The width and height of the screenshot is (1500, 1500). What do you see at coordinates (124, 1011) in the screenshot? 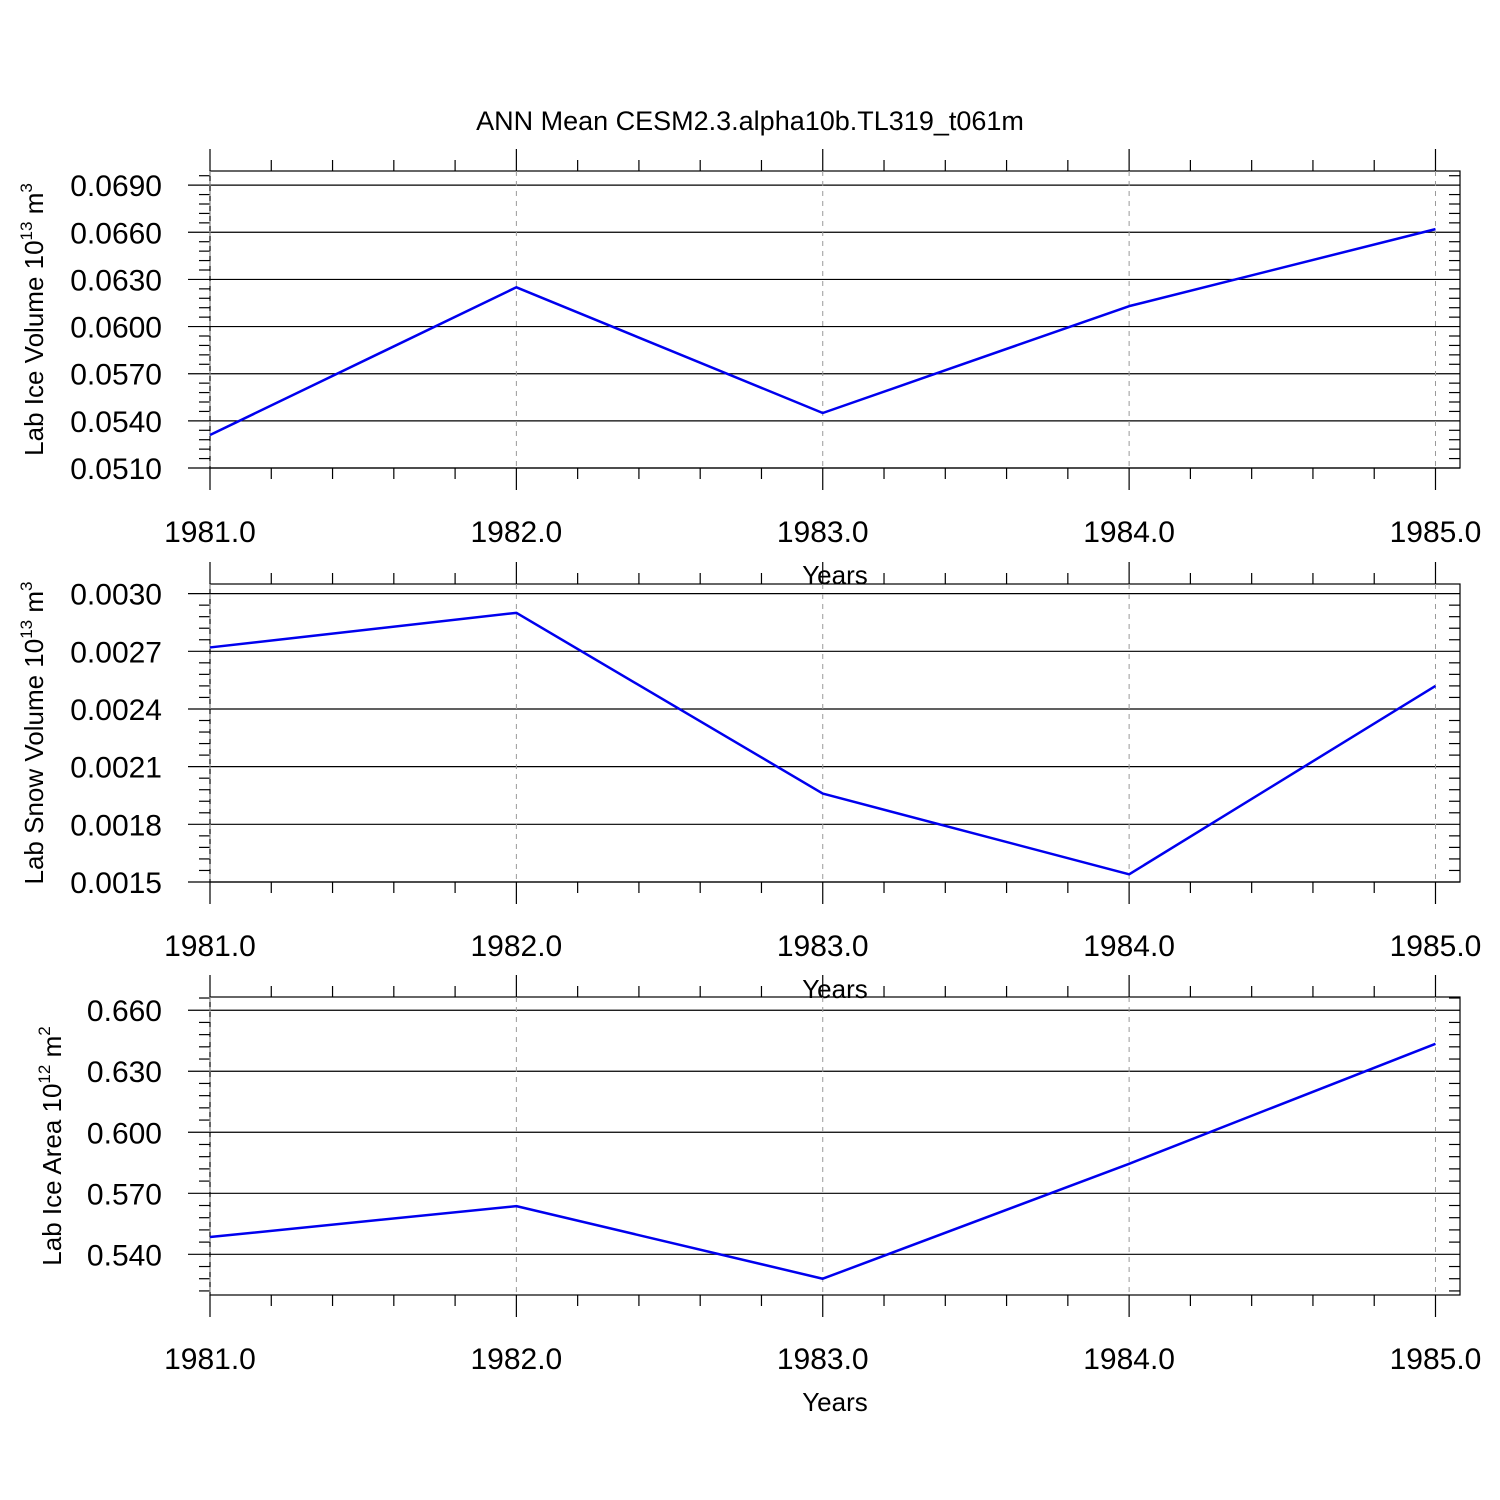
I see `y-tick-label: 0.660` at bounding box center [124, 1011].